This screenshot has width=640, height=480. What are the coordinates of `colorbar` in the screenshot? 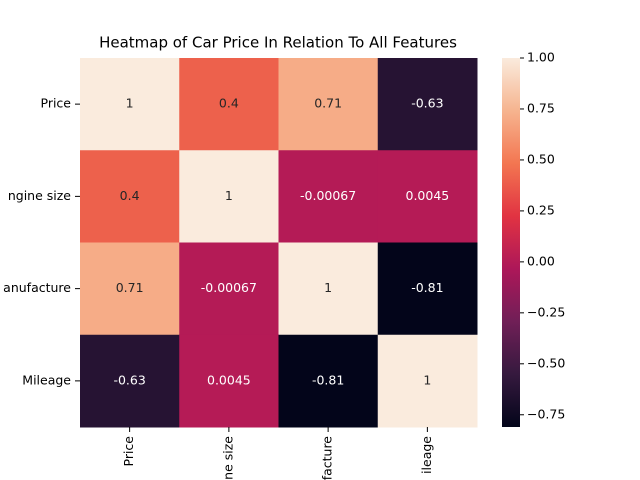 It's located at (511, 242).